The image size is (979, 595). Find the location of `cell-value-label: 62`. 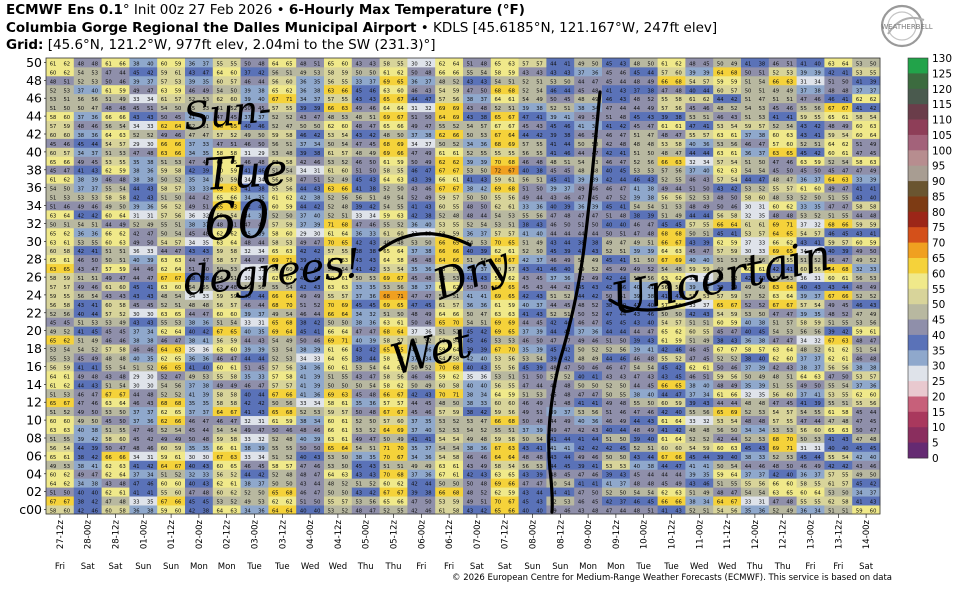

cell-value-label: 62 is located at coordinates (66, 234).